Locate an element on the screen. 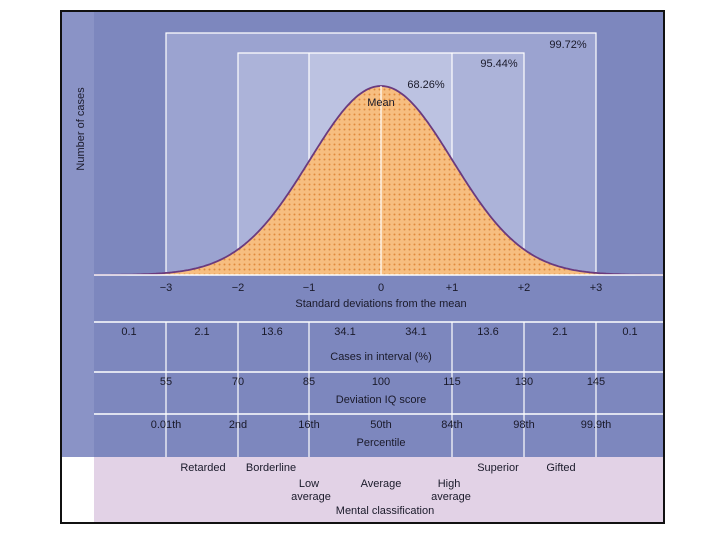 This screenshot has width=720, height=540. iq-value: 85 is located at coordinates (309, 382).